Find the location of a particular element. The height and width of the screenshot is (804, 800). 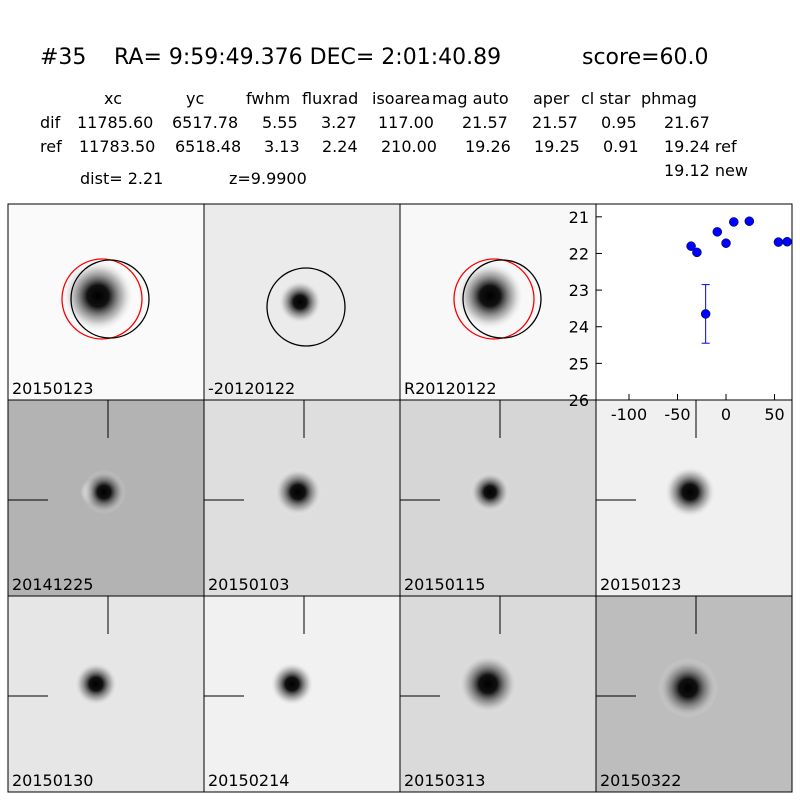

cell: 117.00 is located at coordinates (406, 122).